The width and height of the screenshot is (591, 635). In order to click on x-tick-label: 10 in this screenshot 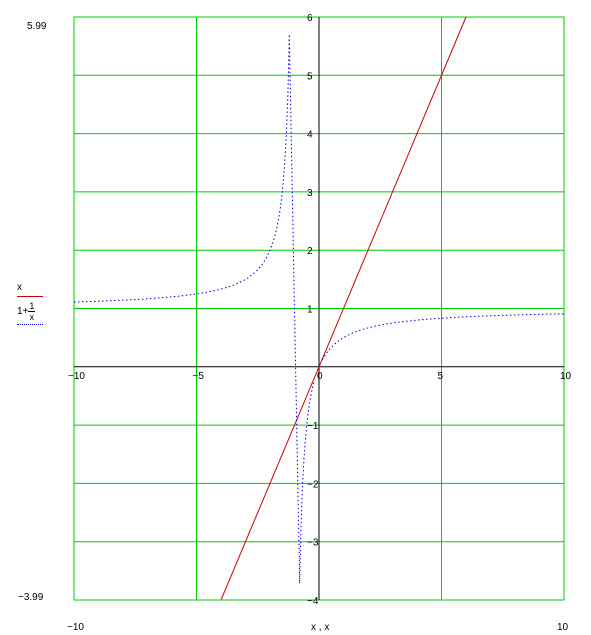, I will do `click(566, 376)`.